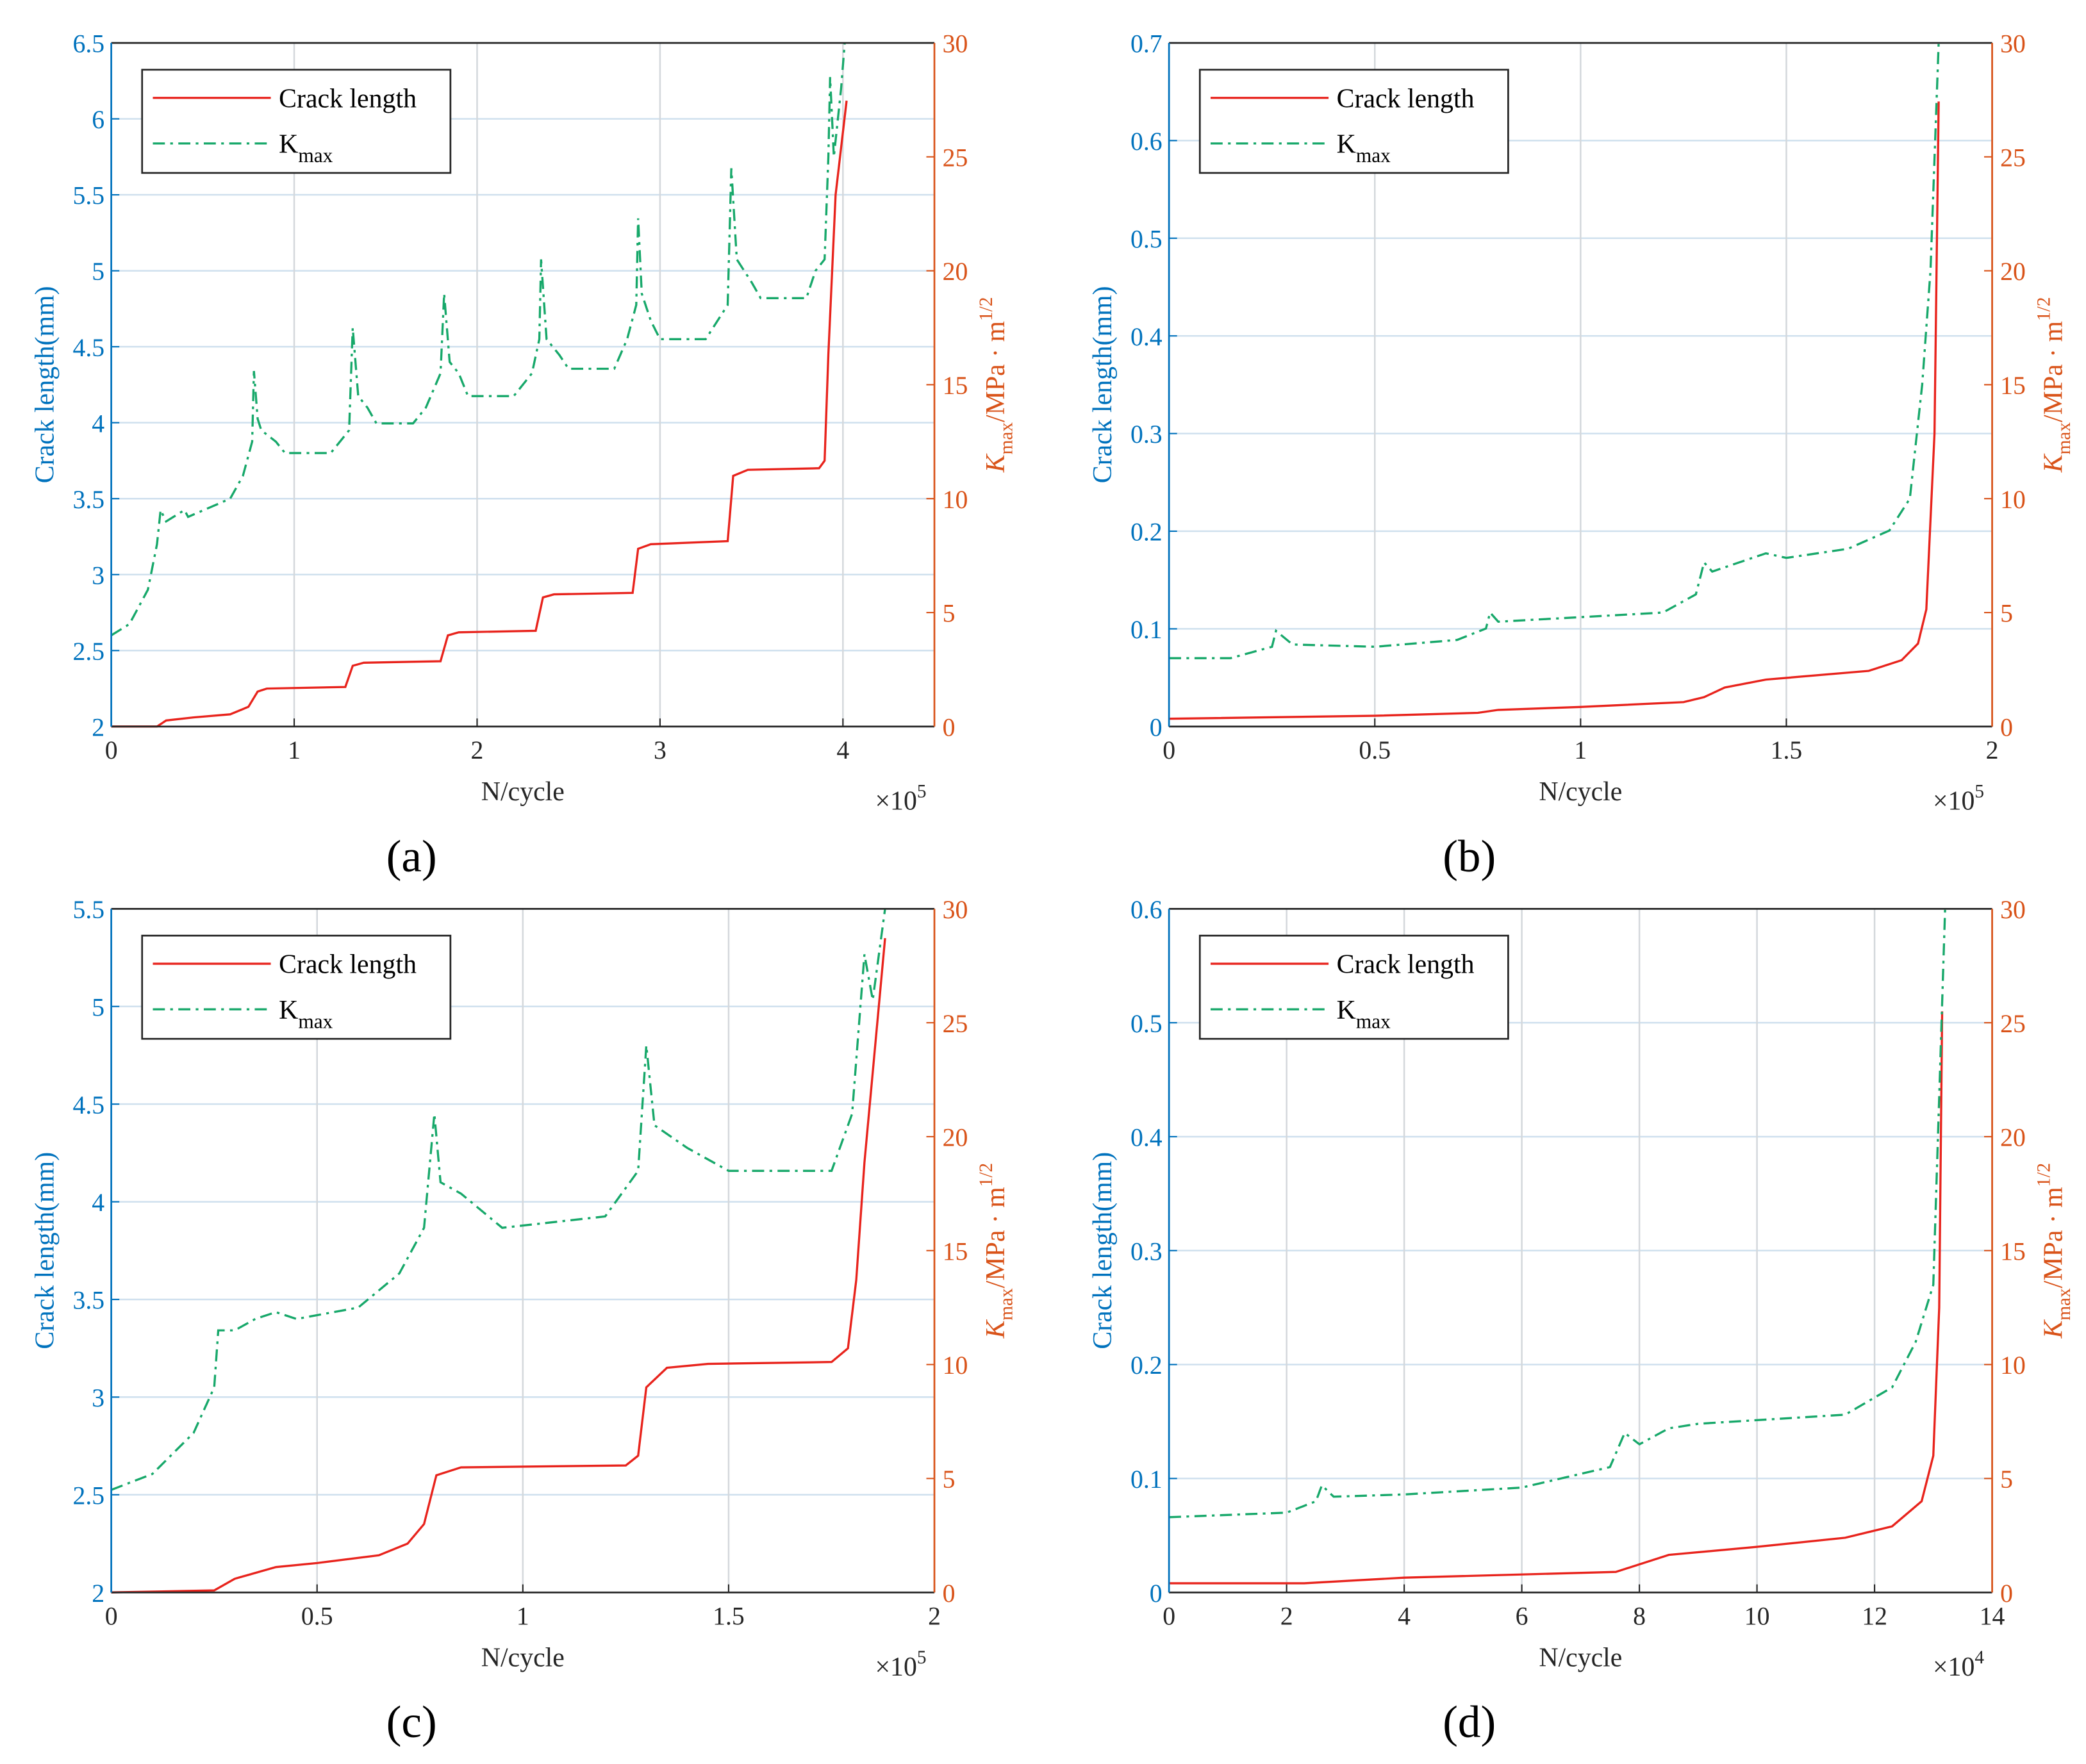 The image size is (2086, 1764). I want to click on left-tick-label: 2, so click(98, 1594).